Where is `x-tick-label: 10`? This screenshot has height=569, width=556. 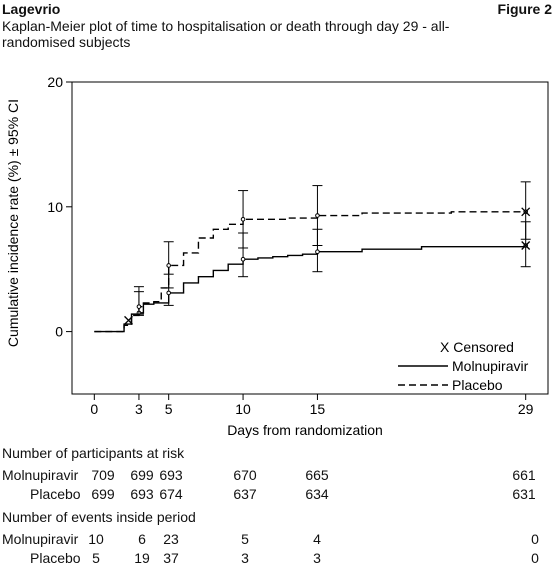 x-tick-label: 10 is located at coordinates (243, 409).